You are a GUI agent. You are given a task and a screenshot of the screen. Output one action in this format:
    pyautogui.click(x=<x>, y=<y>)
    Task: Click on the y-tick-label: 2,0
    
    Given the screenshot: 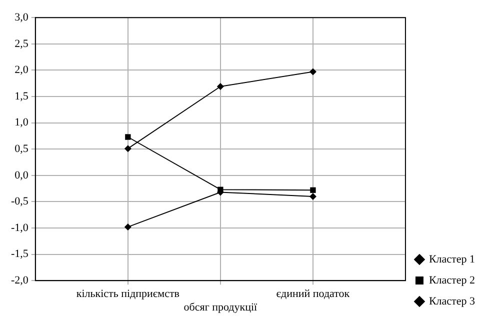 What is the action you would take?
    pyautogui.click(x=21, y=70)
    